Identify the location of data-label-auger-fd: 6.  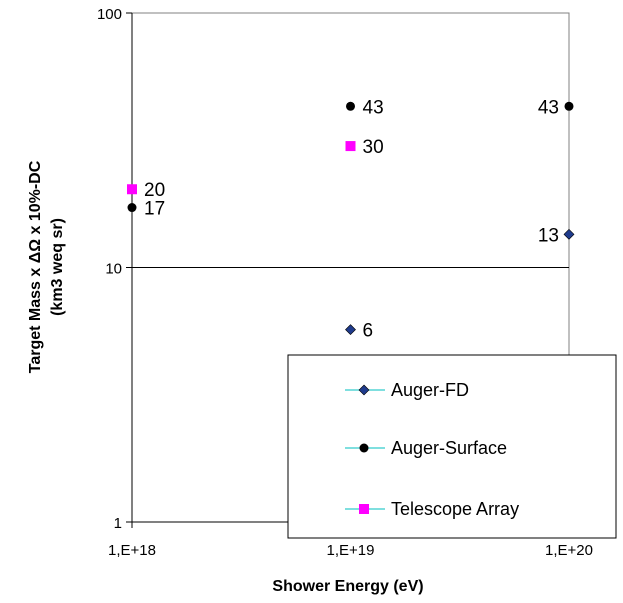
(368, 331).